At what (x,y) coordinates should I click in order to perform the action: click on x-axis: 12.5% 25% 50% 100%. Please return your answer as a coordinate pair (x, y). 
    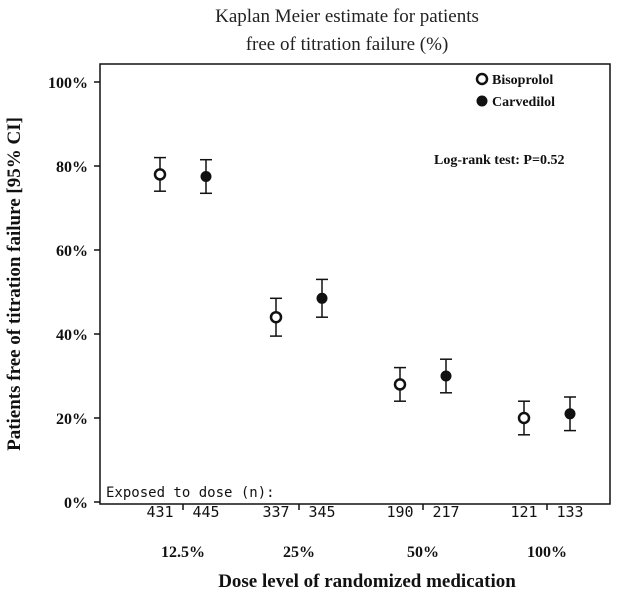
    Looking at the image, I should click on (364, 532).